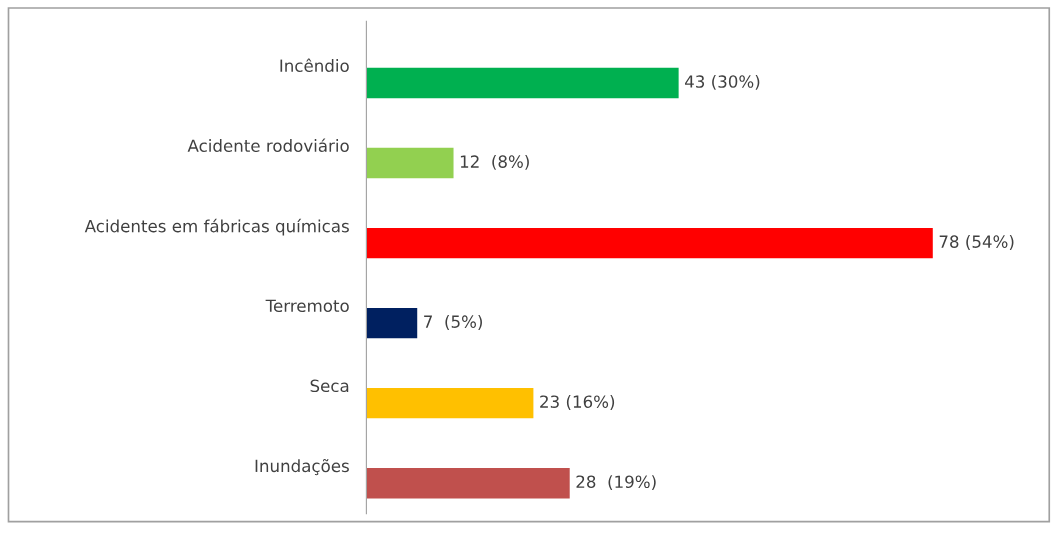  What do you see at coordinates (494, 162) in the screenshot?
I see `data-label: 12 (8%)` at bounding box center [494, 162].